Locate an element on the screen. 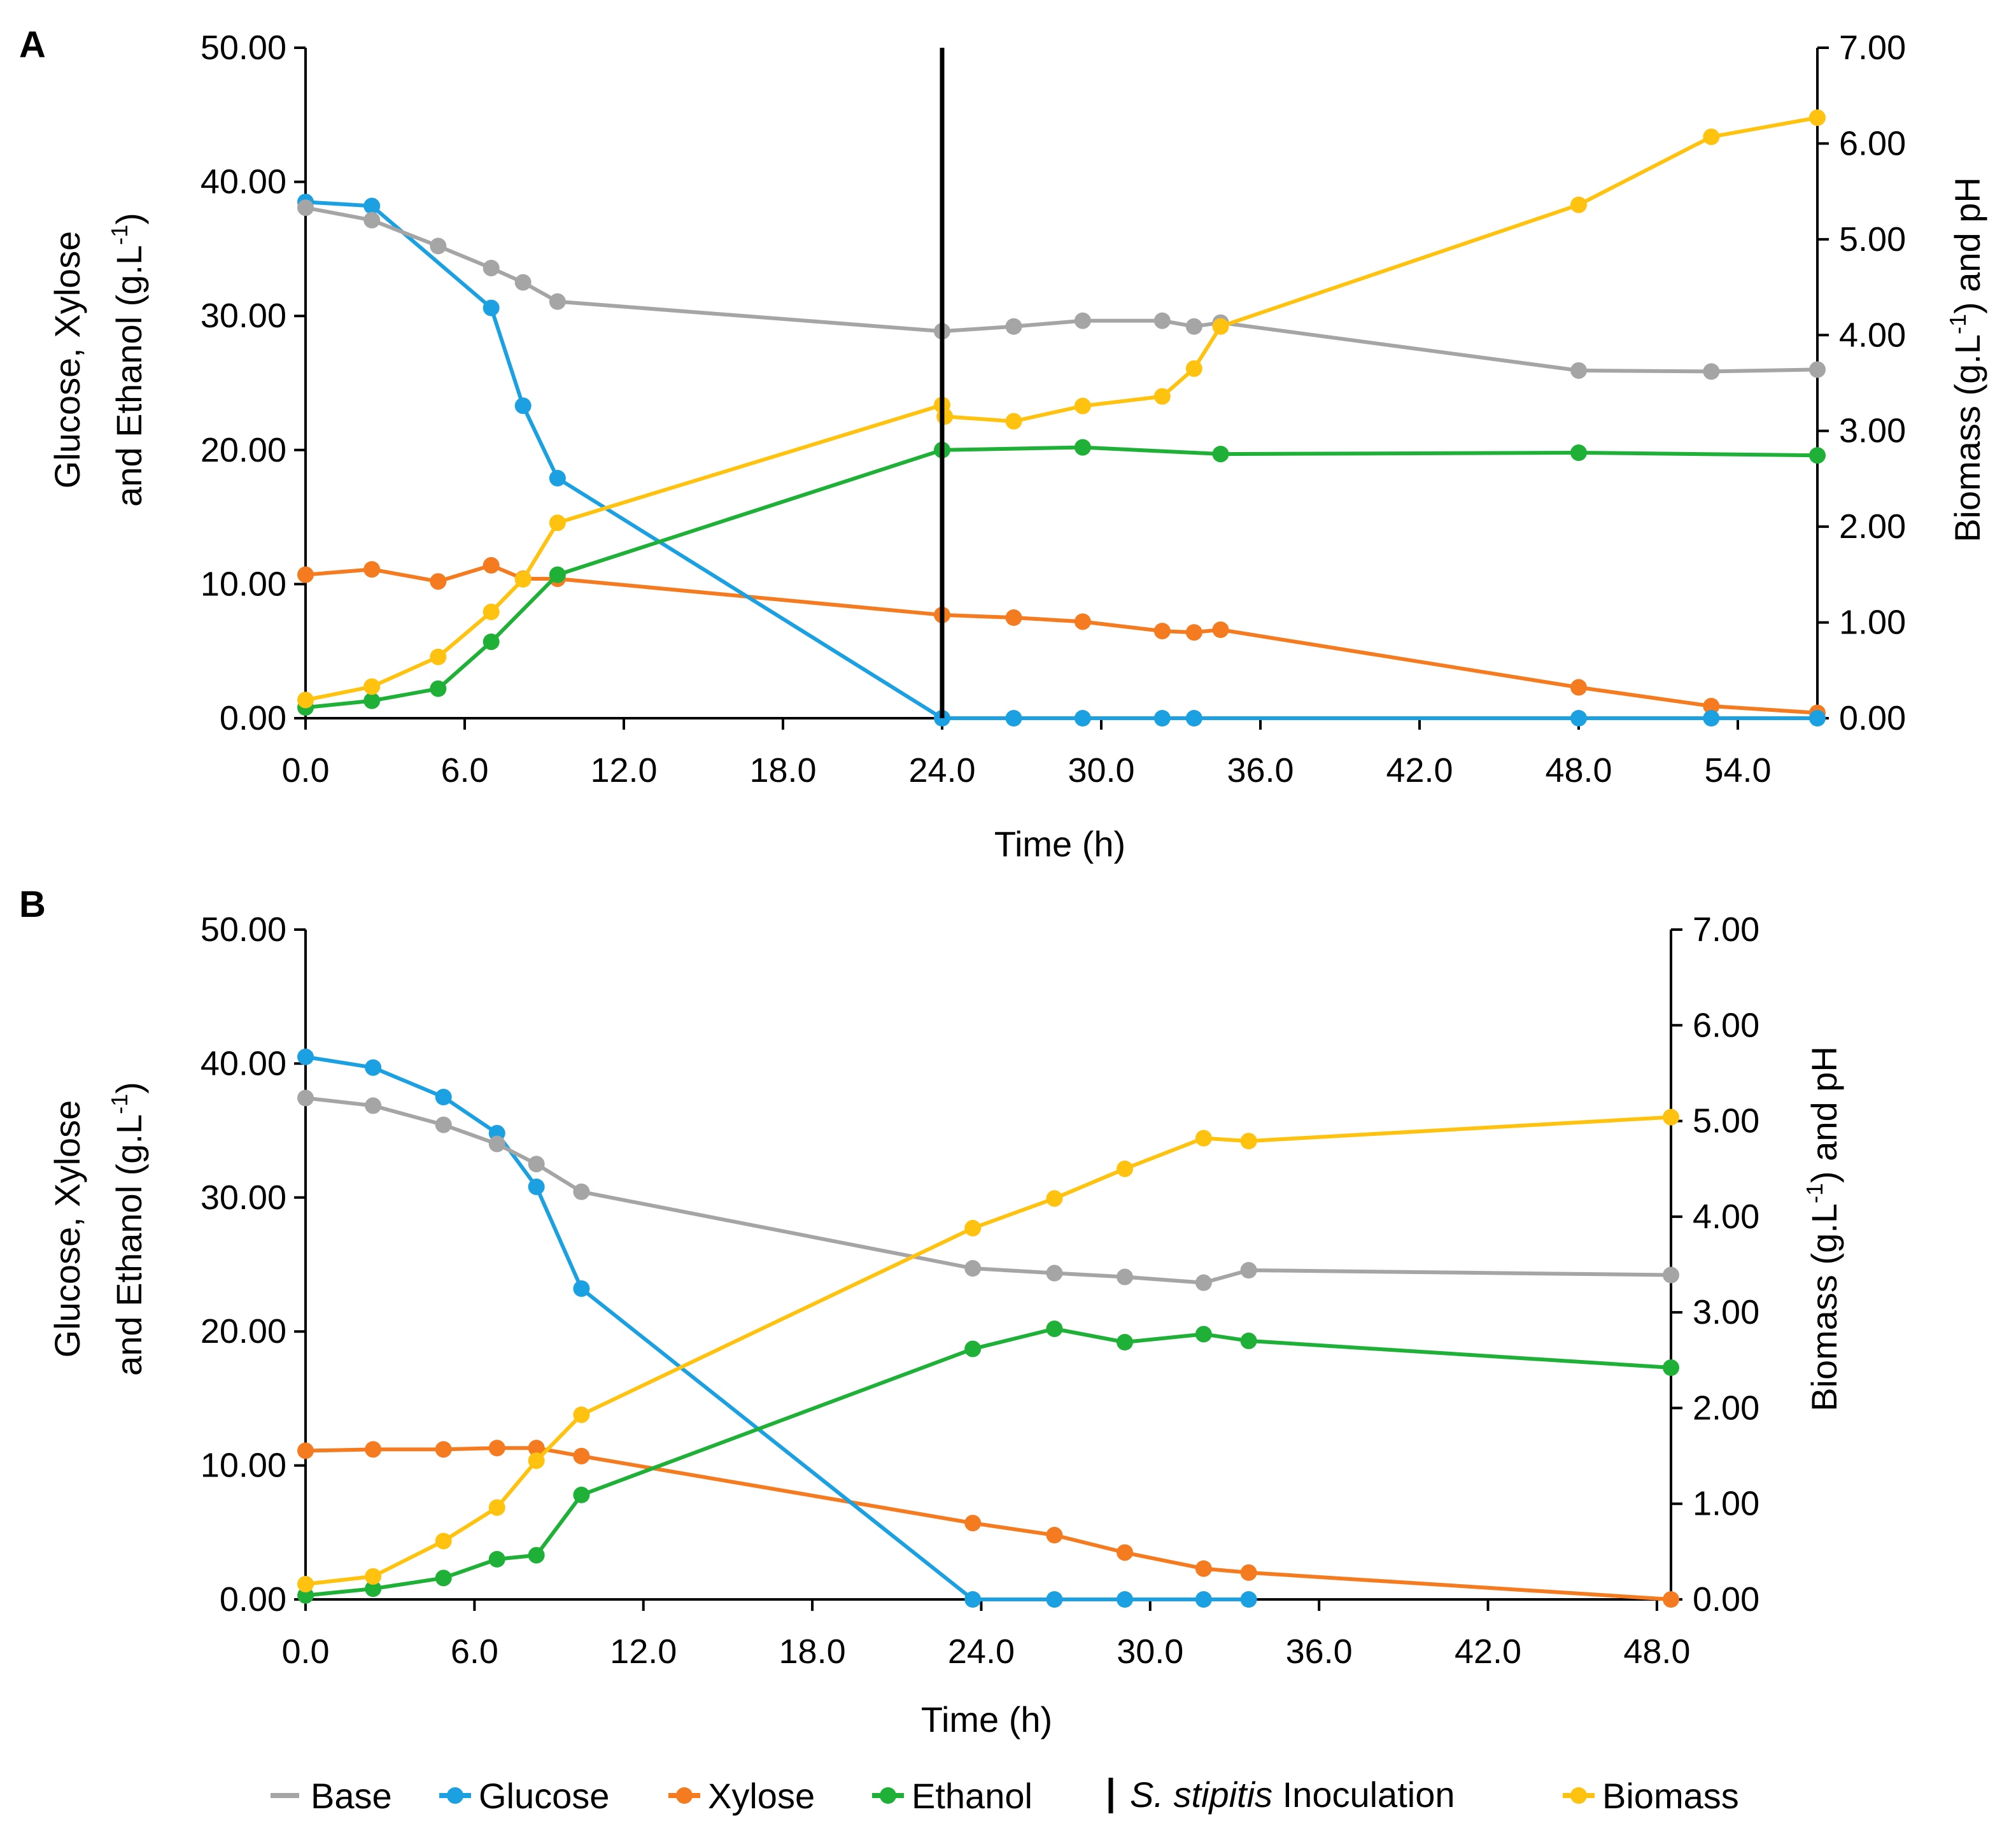 Image resolution: width=2016 pixels, height=1835 pixels. panel-a-y2-title-text: Biomass (g.L is located at coordinates (1967, 438).